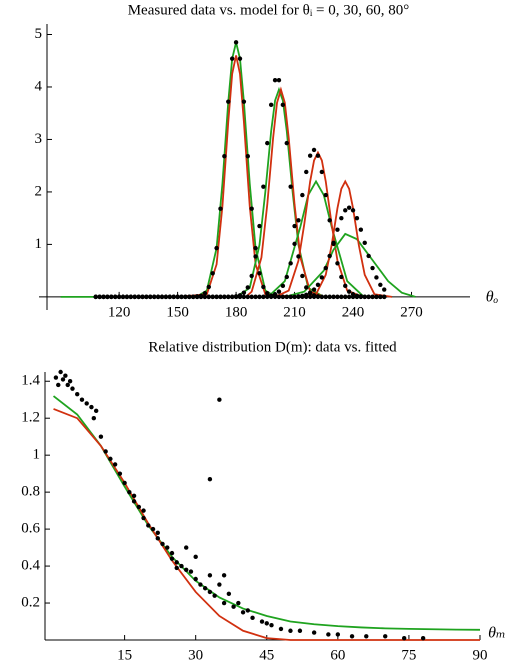 This screenshot has width=518, height=671. What do you see at coordinates (411, 312) in the screenshot?
I see `x-tick-label: 270` at bounding box center [411, 312].